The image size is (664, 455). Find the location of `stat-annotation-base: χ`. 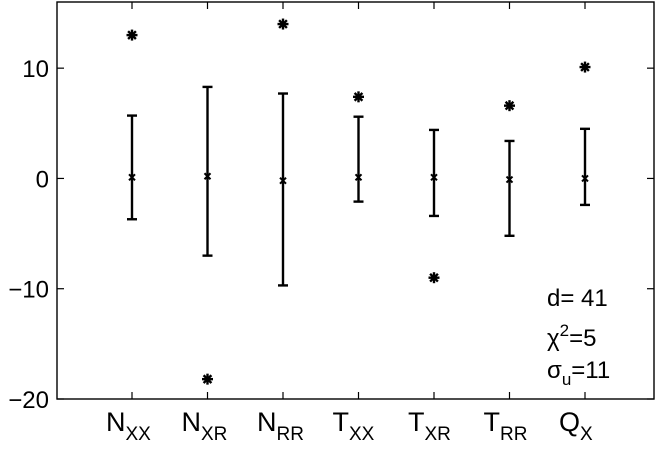

stat-annotation-base: χ is located at coordinates (553, 338).